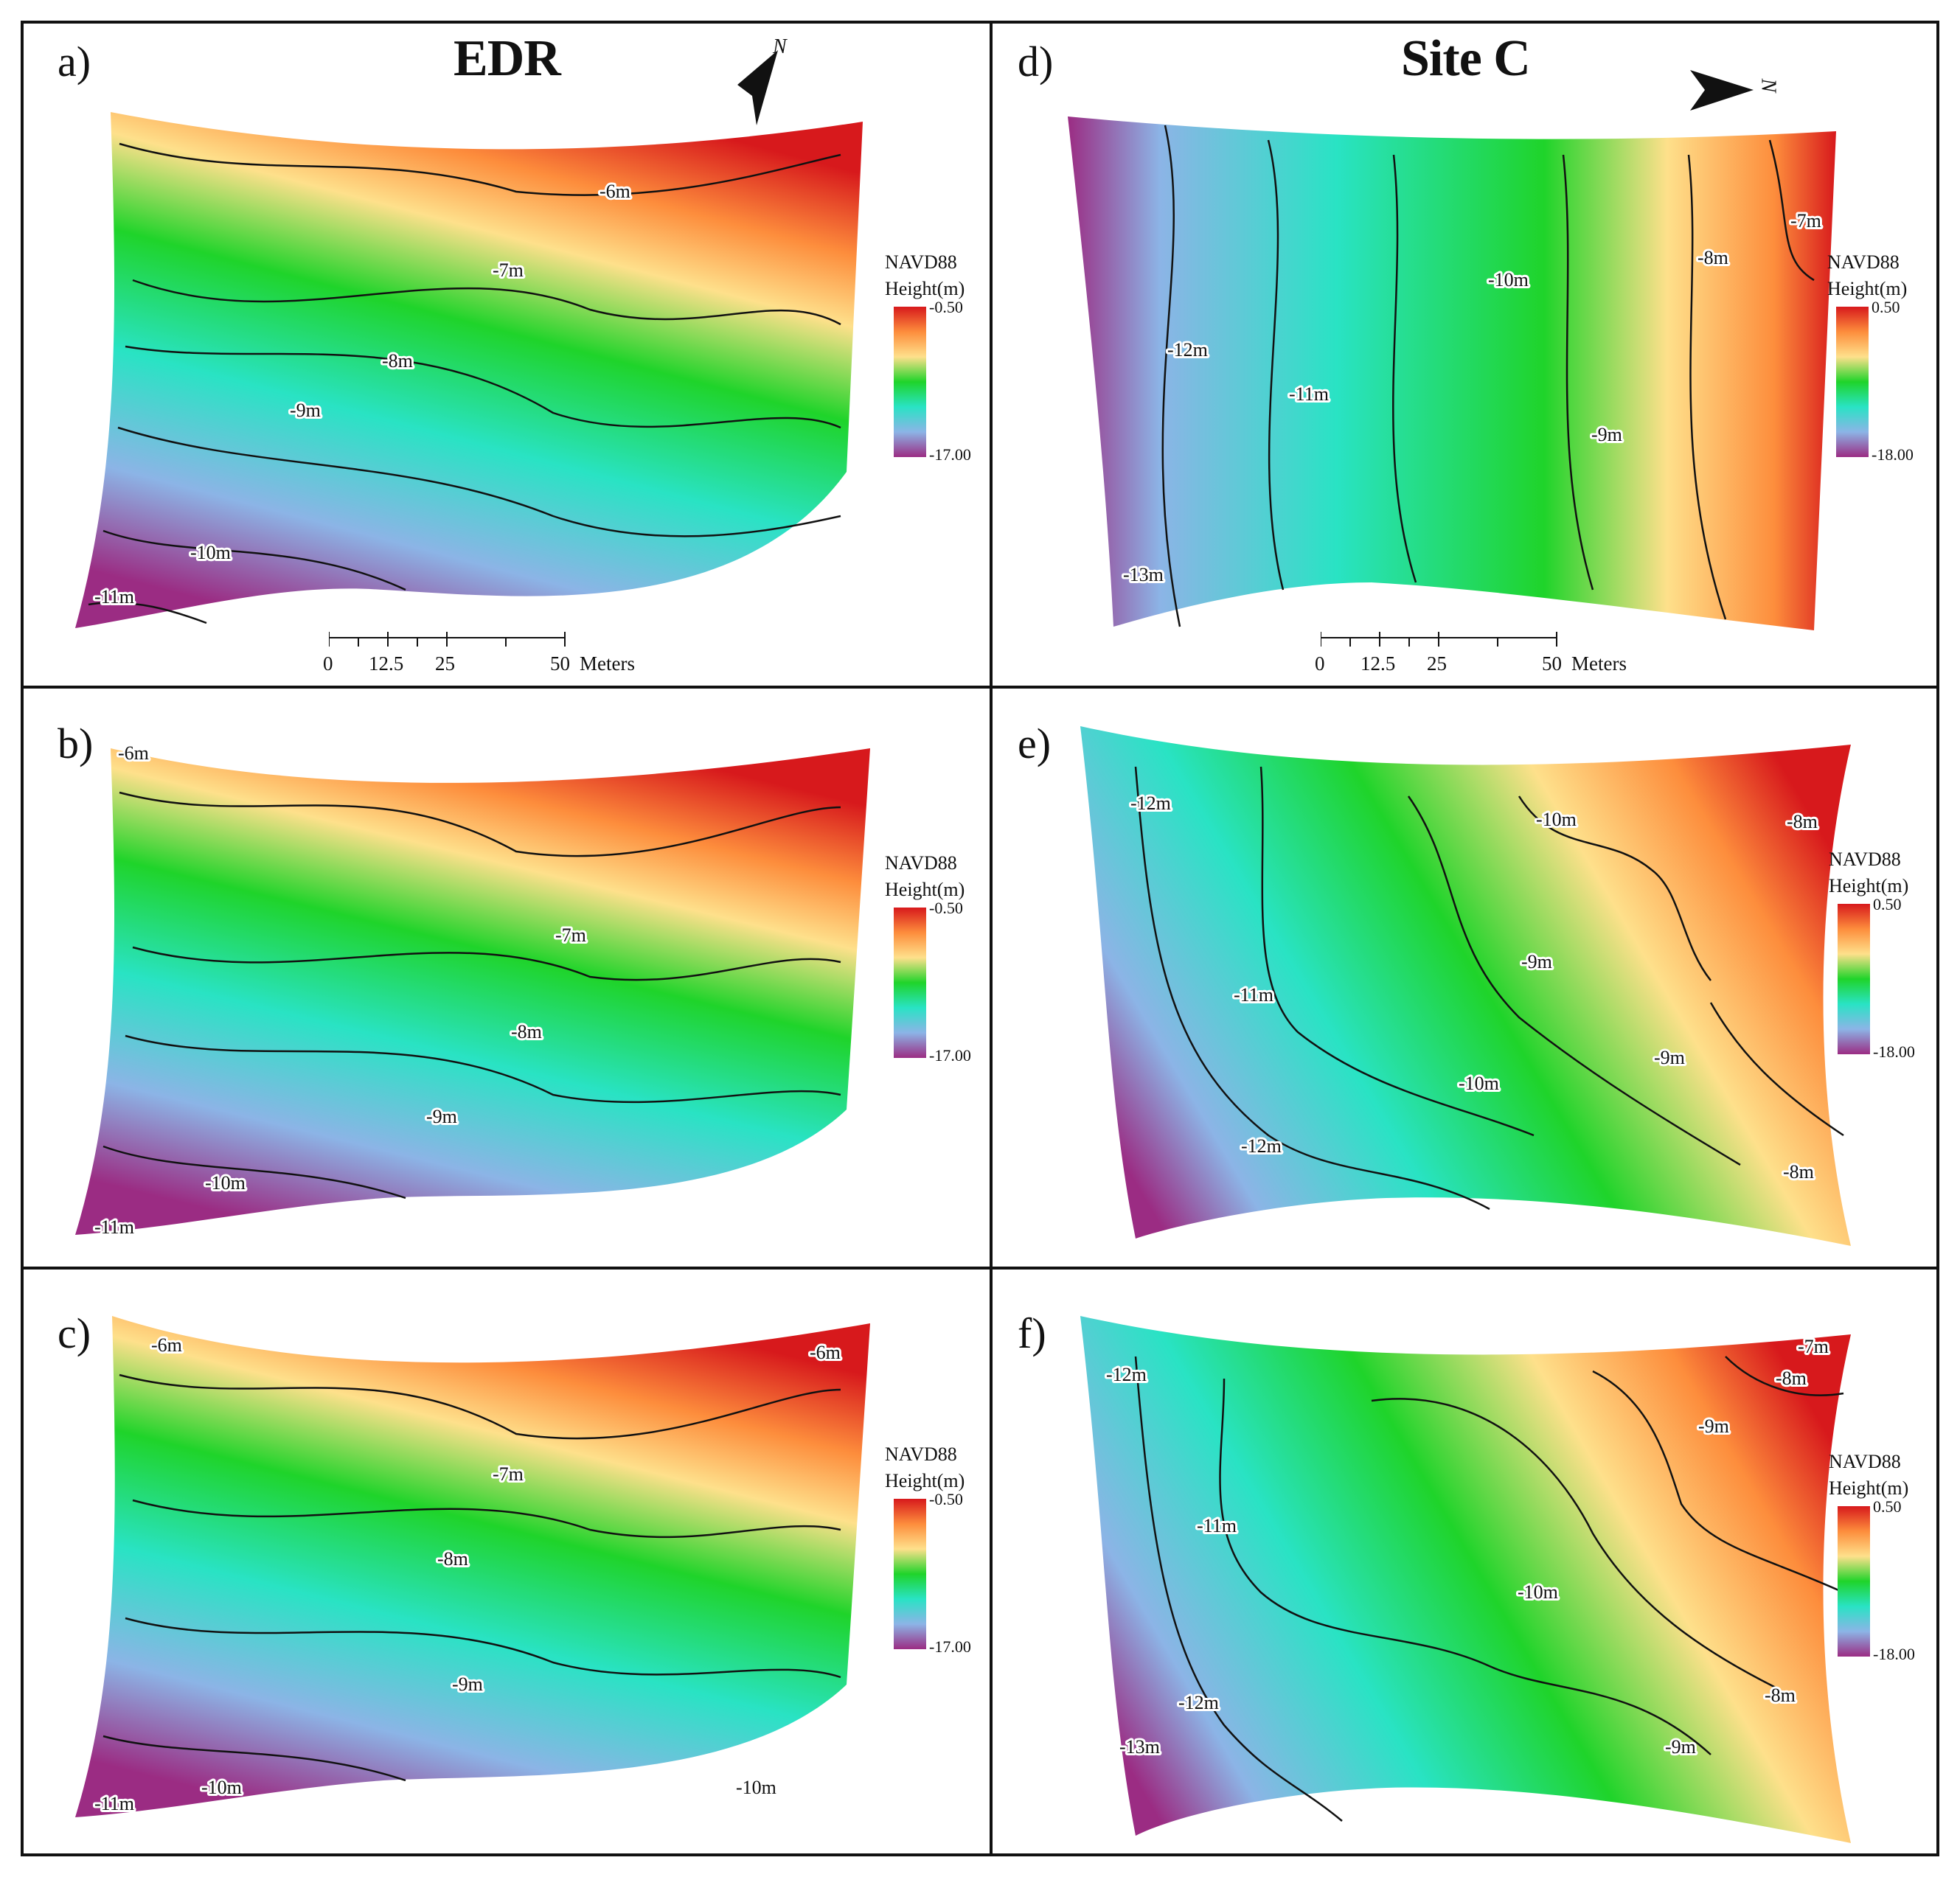  What do you see at coordinates (74, 1333) in the screenshot?
I see `panel-letter: c)` at bounding box center [74, 1333].